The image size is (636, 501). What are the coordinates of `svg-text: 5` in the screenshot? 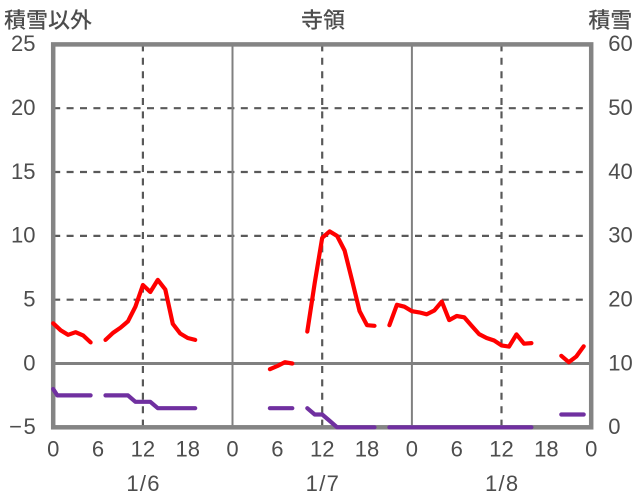 It's located at (29, 299).